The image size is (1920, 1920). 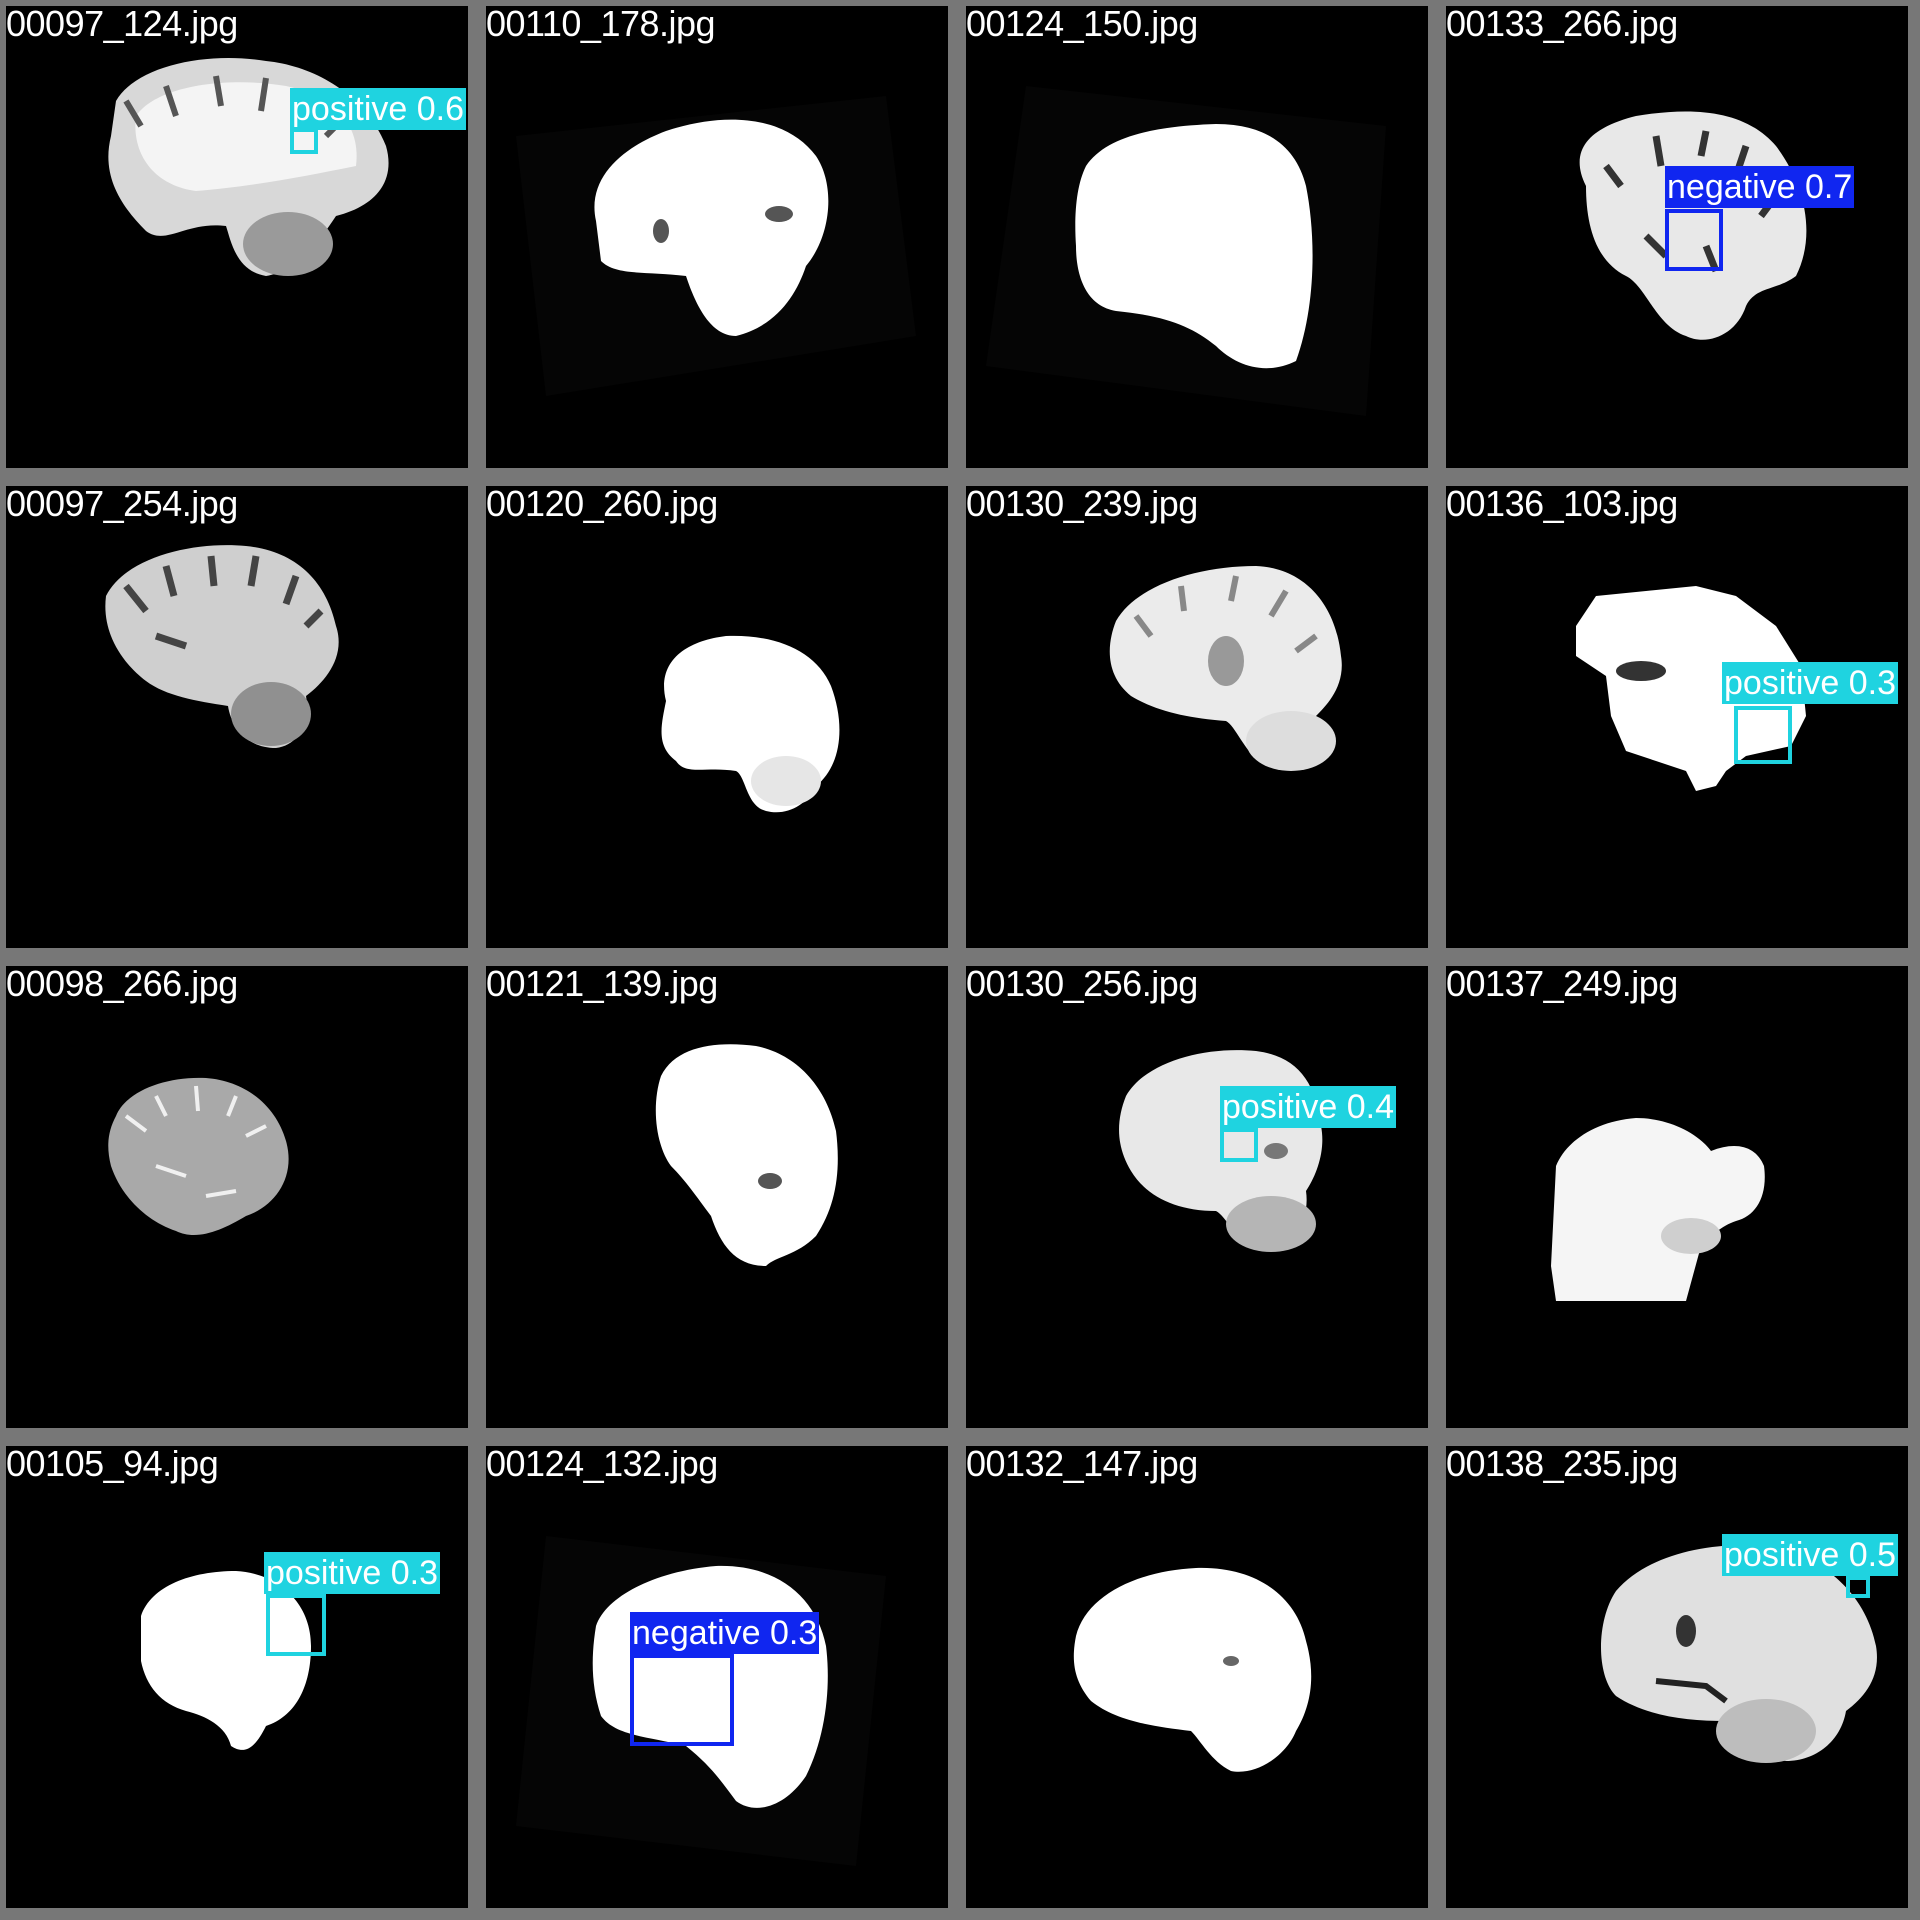 What do you see at coordinates (1562, 23) in the screenshot?
I see `image-filename: 00133_266.jpg` at bounding box center [1562, 23].